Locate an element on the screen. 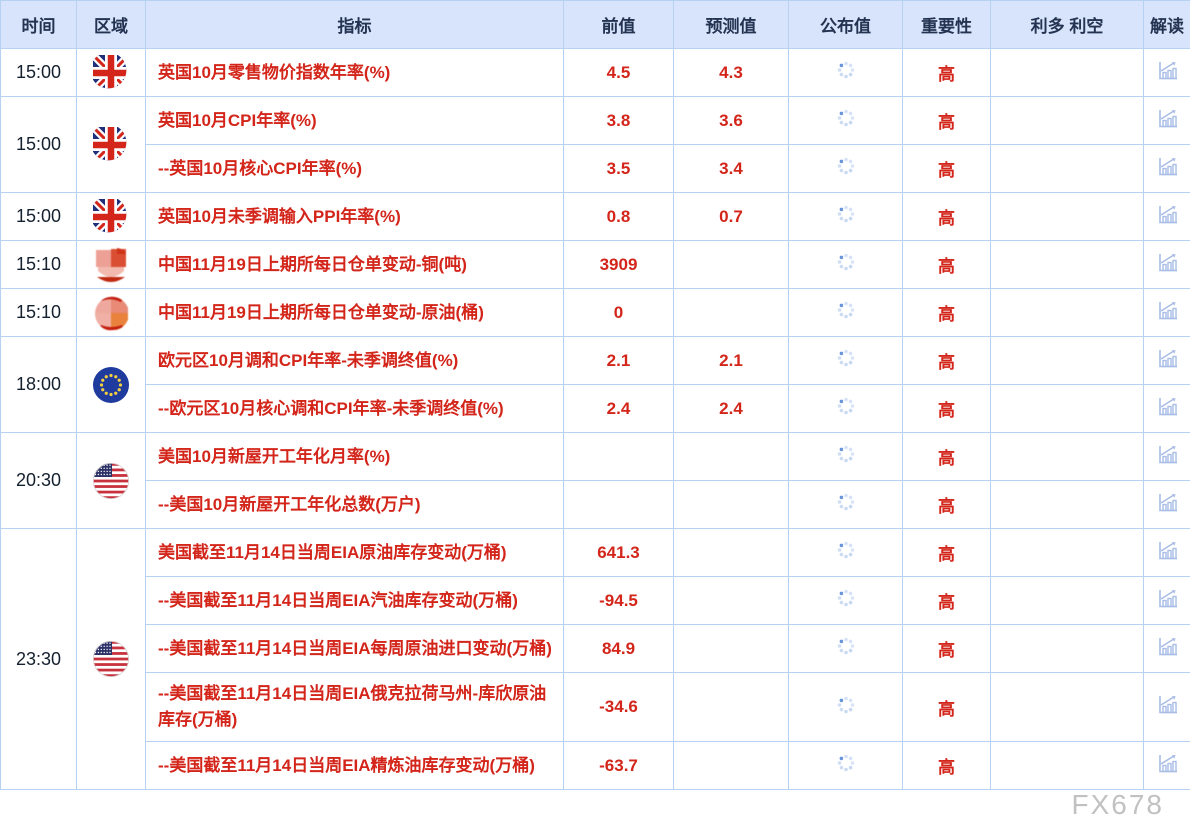 Image resolution: width=1190 pixels, height=837 pixels. indicator-link: --美国截至11月14日当周EIA精炼油库存变动(万桶) is located at coordinates (354, 765).